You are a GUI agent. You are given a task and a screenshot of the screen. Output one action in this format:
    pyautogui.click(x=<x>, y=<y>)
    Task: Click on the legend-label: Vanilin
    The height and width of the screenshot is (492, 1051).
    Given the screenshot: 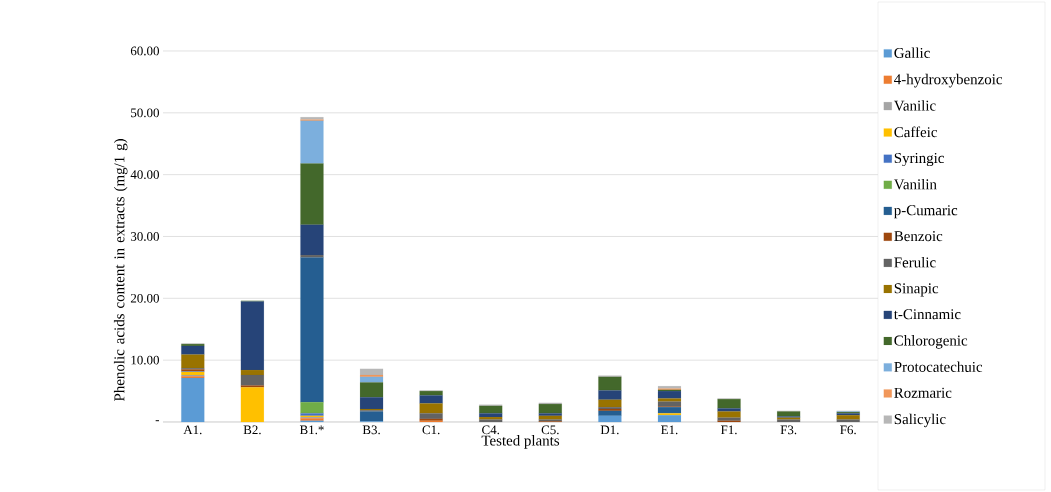 What is the action you would take?
    pyautogui.click(x=915, y=184)
    